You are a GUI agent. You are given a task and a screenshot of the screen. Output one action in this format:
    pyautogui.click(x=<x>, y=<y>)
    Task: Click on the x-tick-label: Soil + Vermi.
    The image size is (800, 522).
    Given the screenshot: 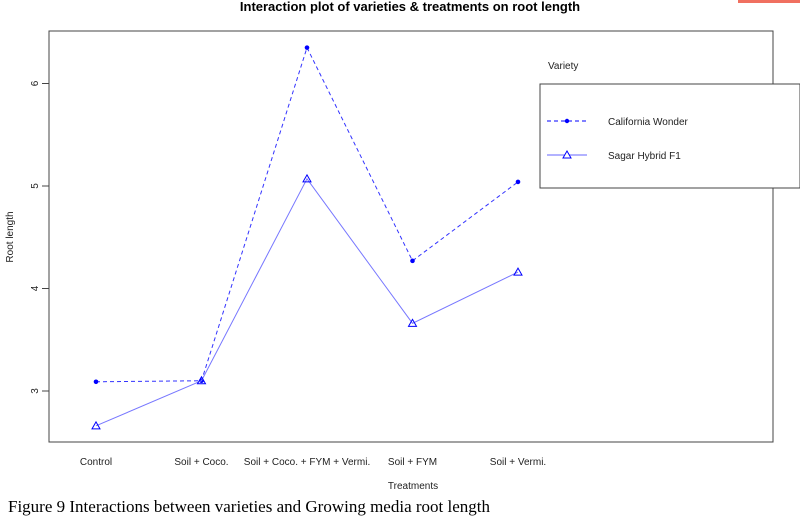 What is the action you would take?
    pyautogui.click(x=518, y=462)
    